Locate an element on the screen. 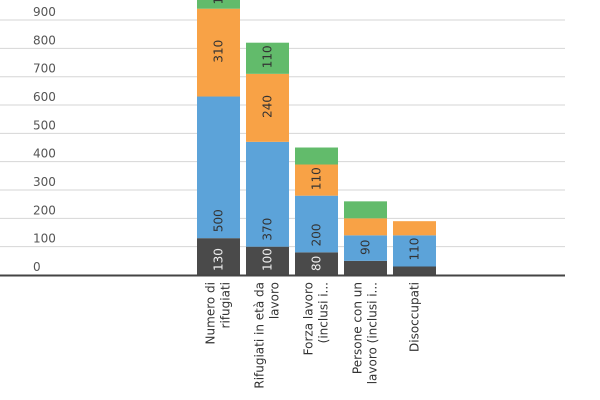 The height and width of the screenshot is (400, 600). data-label: 1 is located at coordinates (219, 2).